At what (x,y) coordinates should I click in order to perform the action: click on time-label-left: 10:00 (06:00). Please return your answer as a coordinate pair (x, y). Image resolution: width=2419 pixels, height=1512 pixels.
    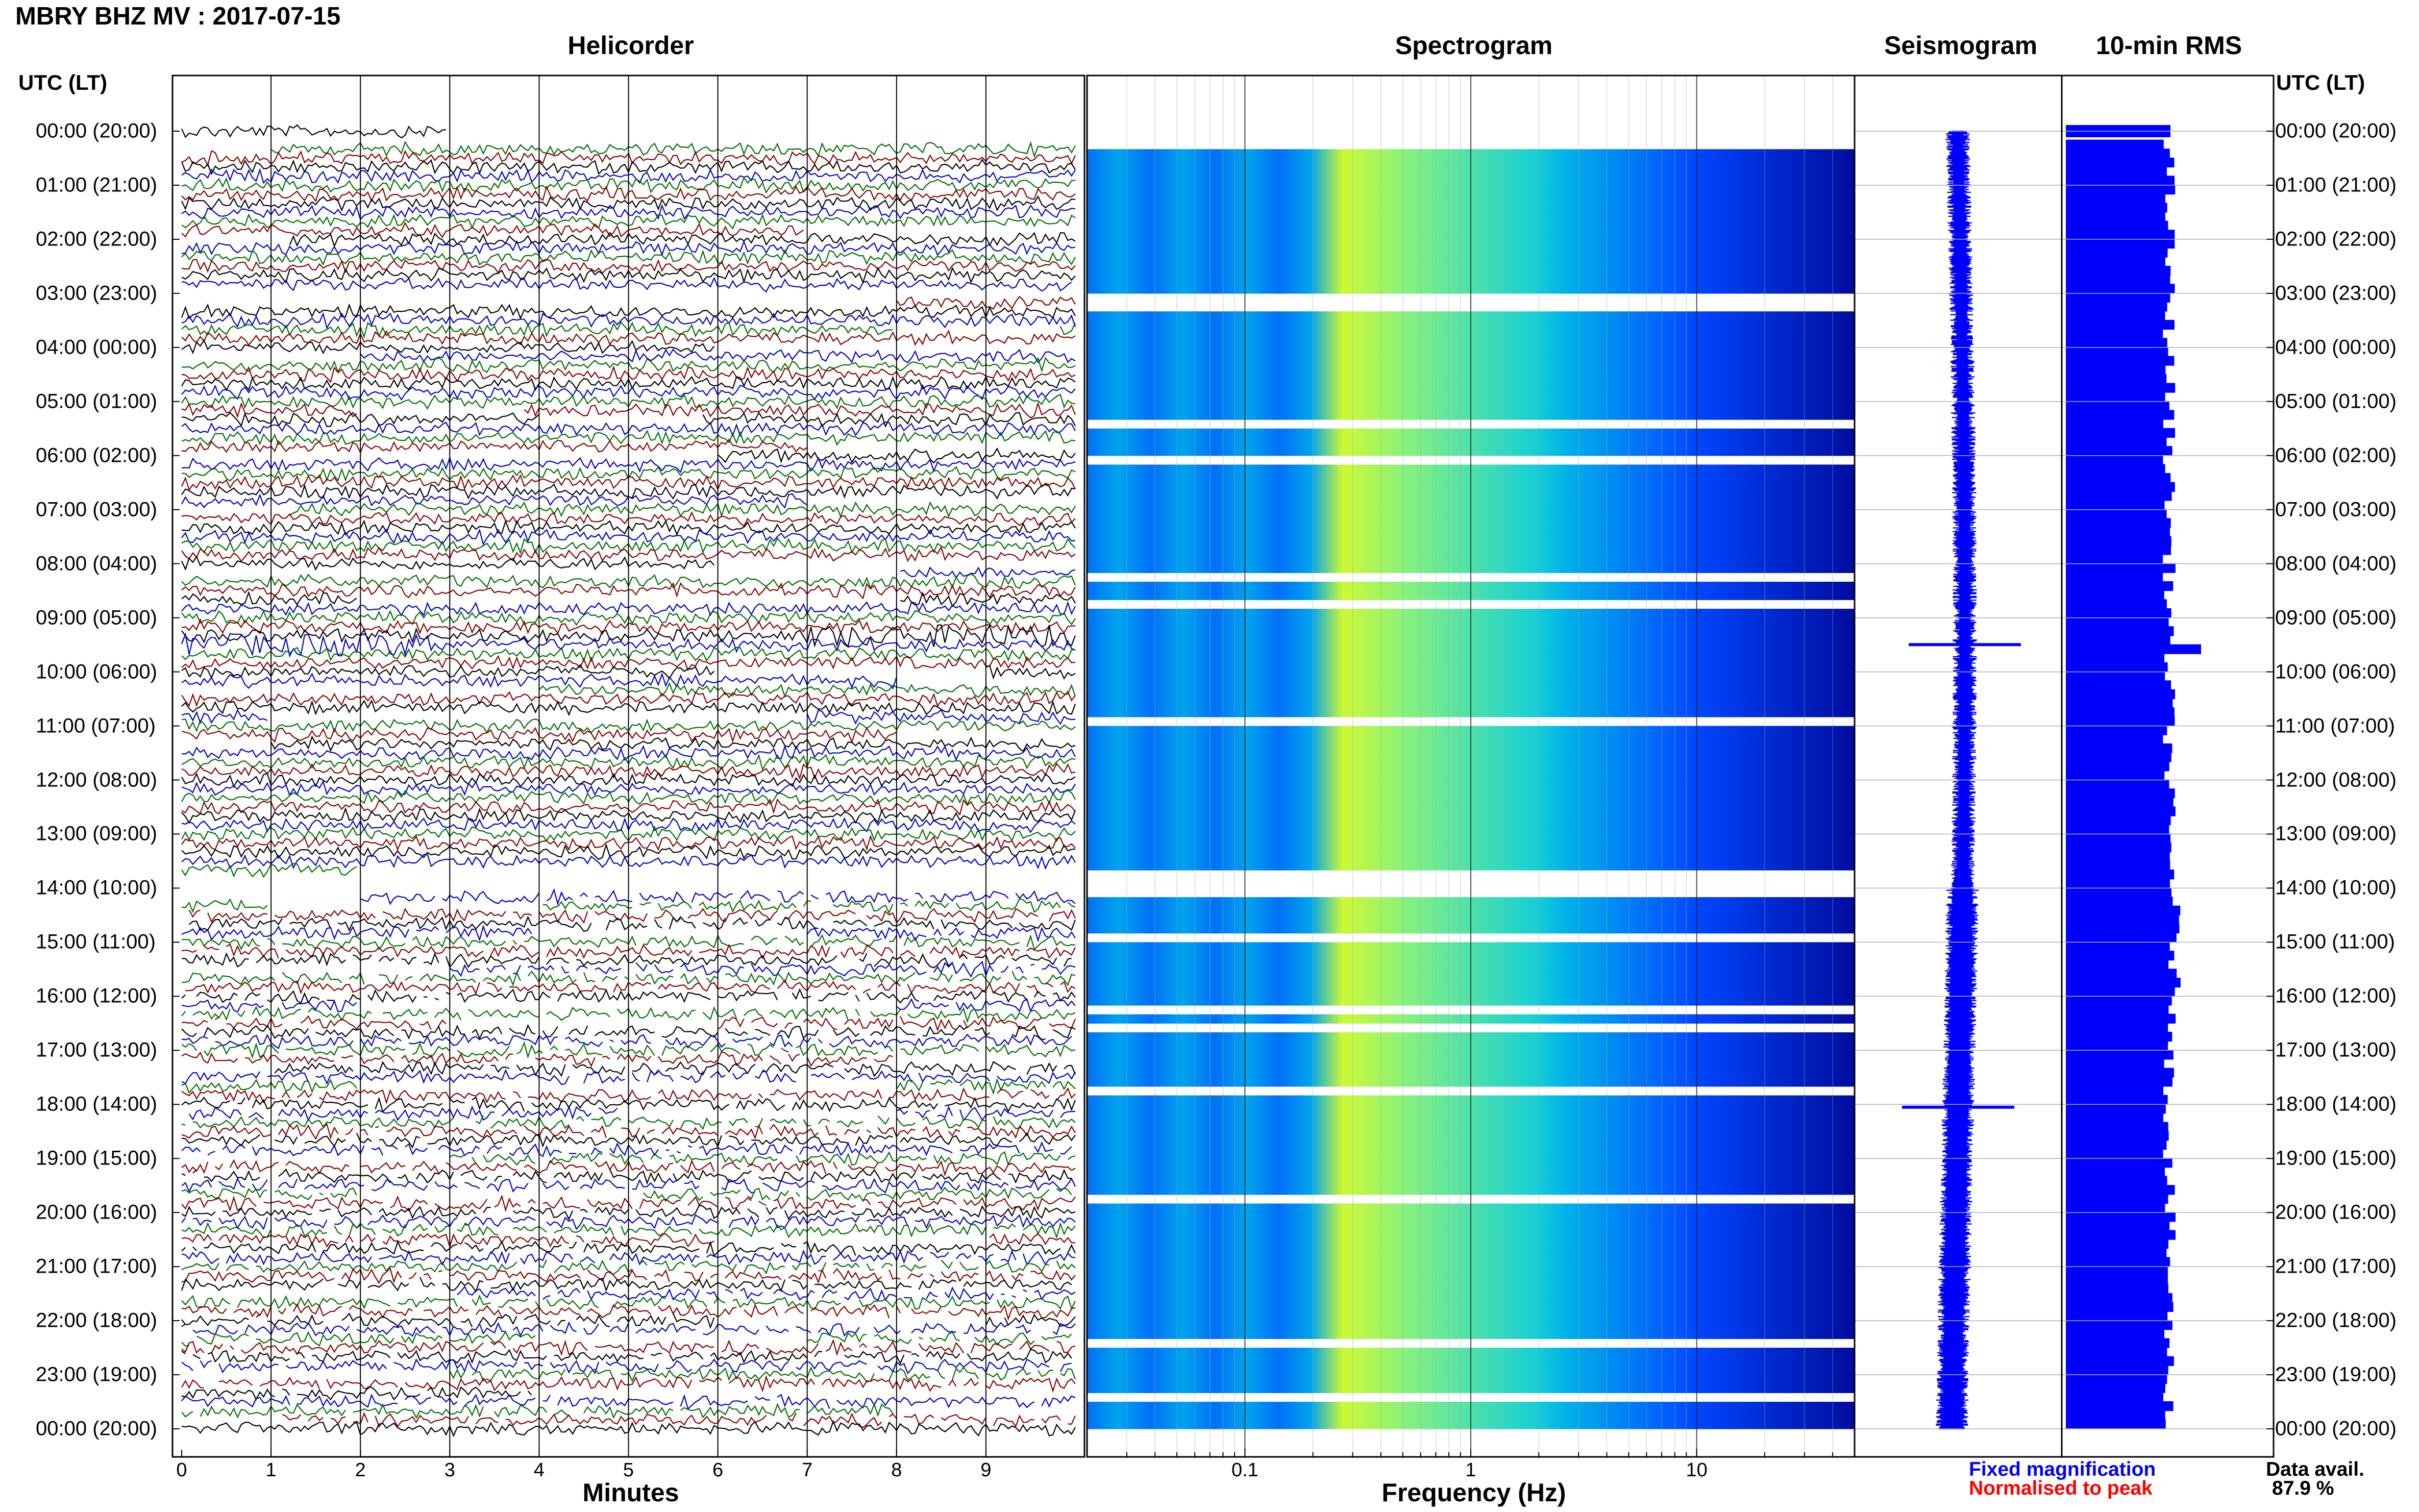
    Looking at the image, I should click on (96, 671).